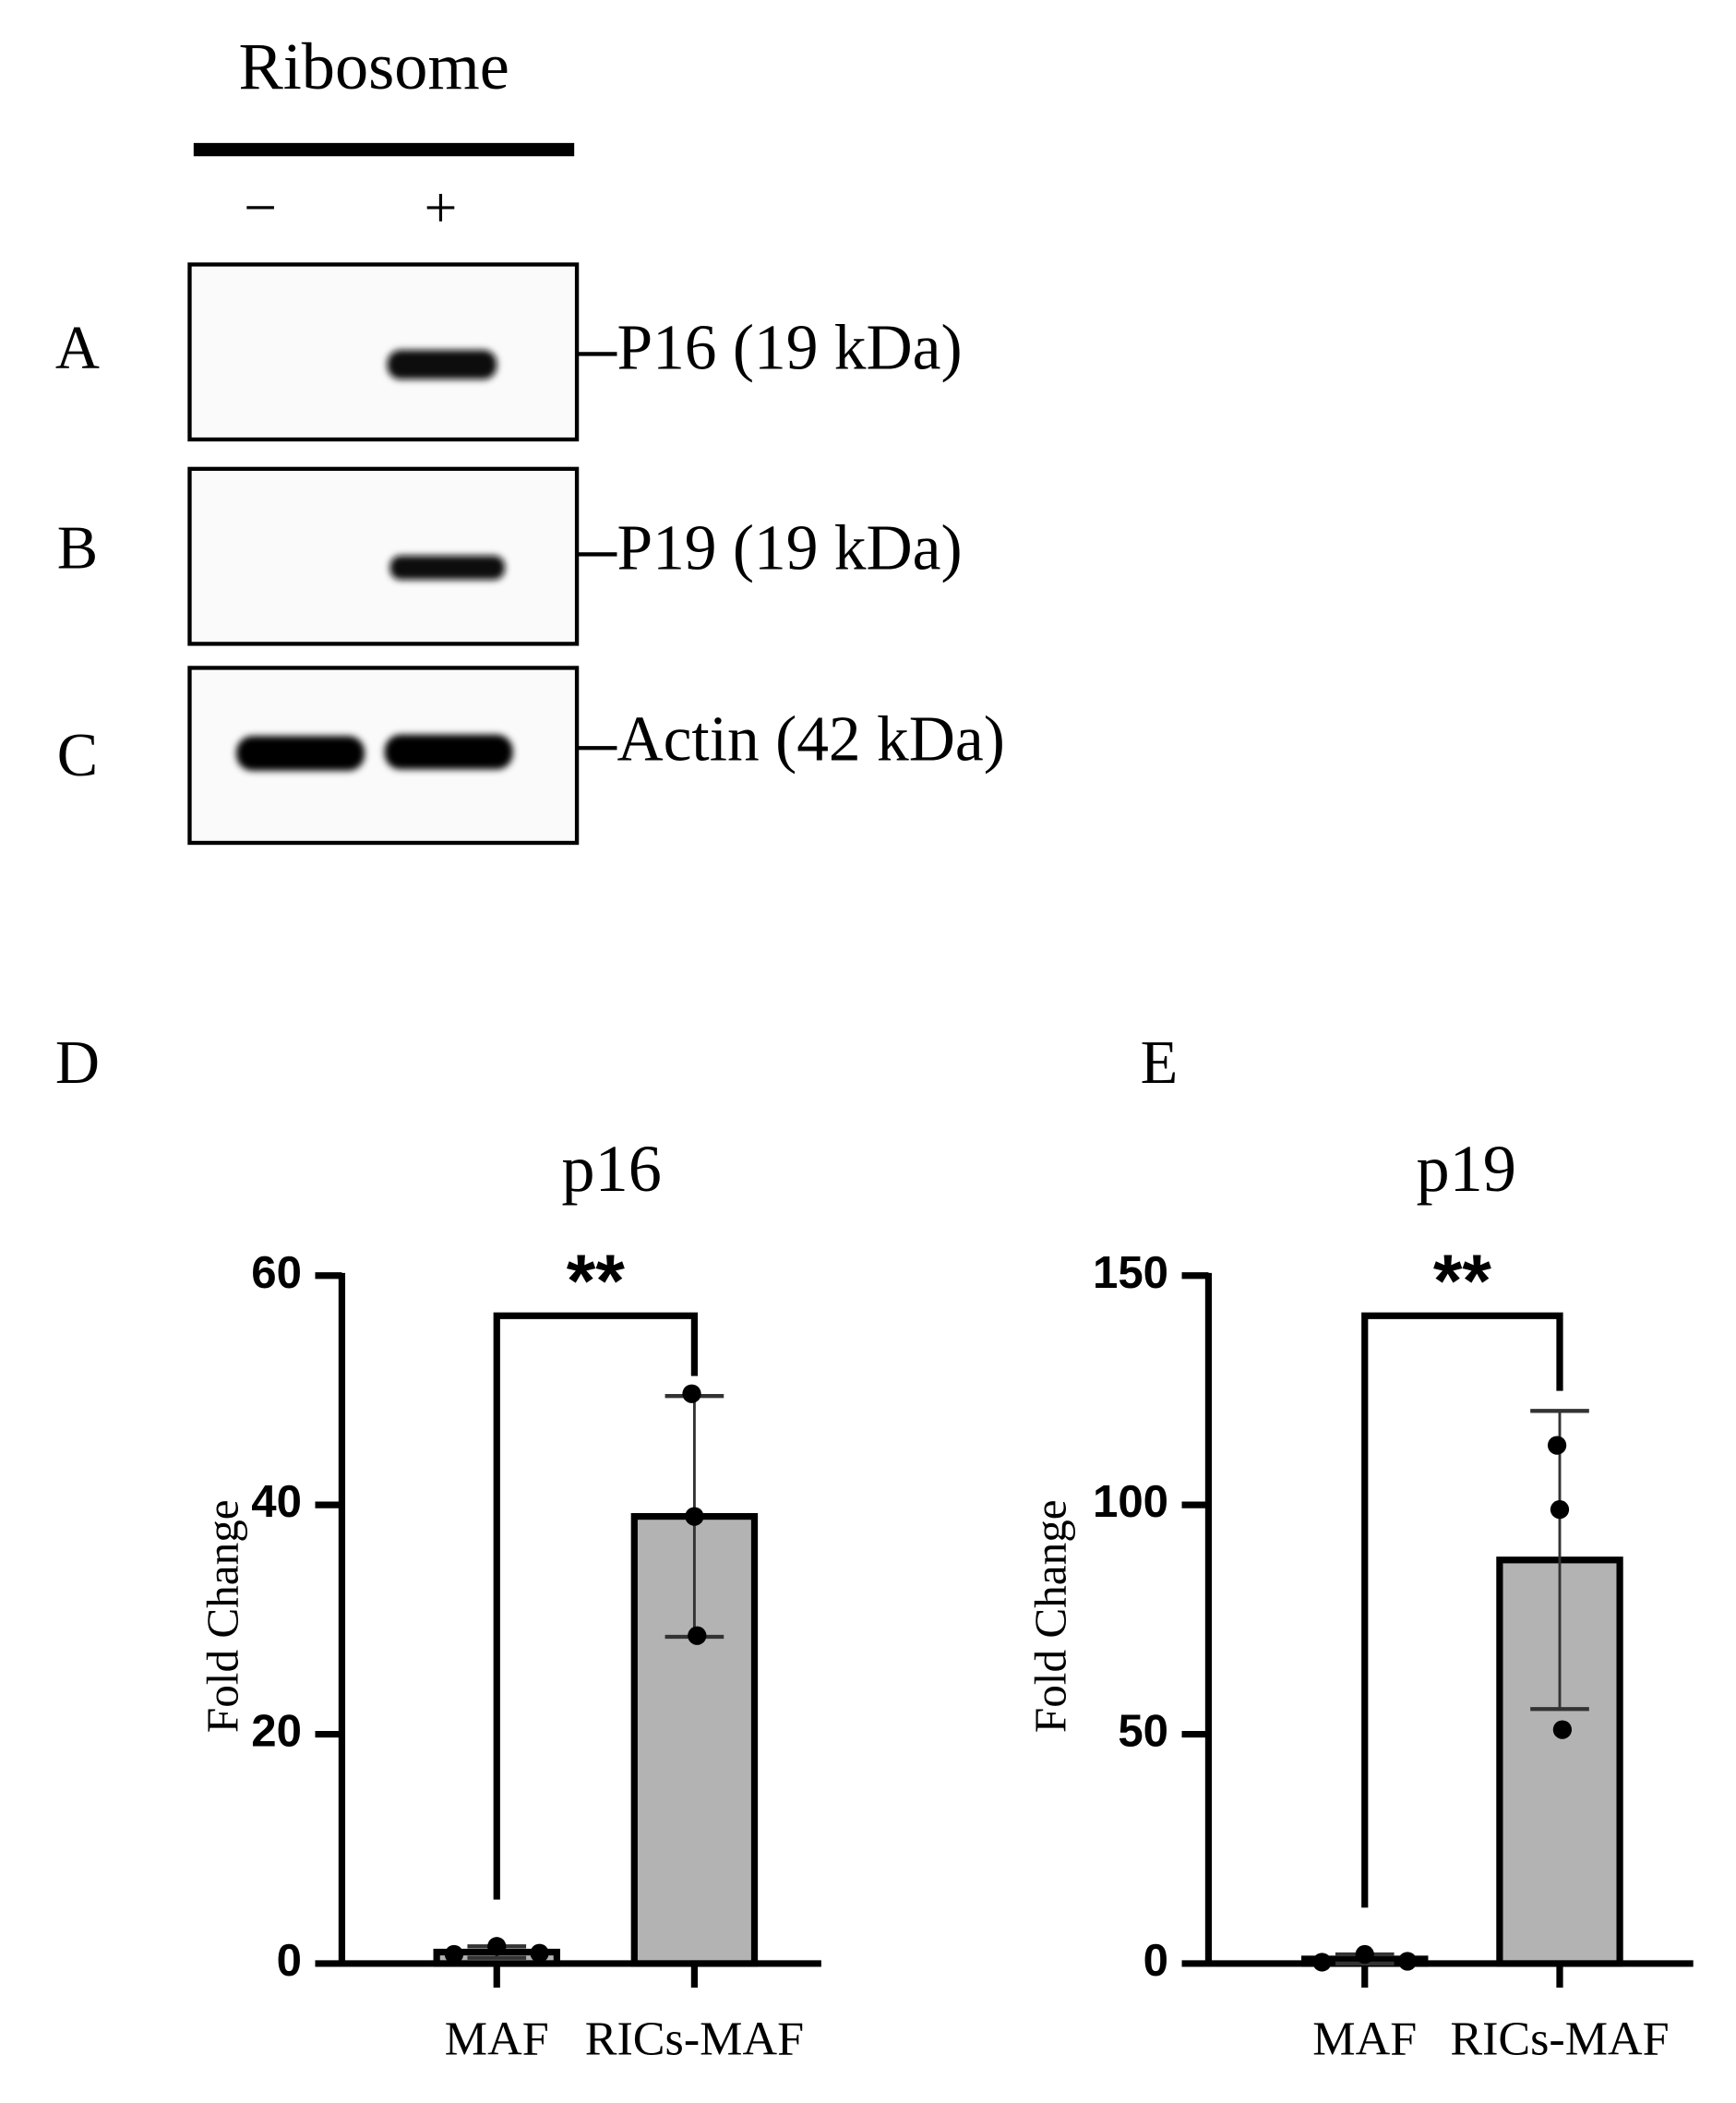  Describe the element at coordinates (1160, 1063) in the screenshot. I see `panel-label: E` at that location.